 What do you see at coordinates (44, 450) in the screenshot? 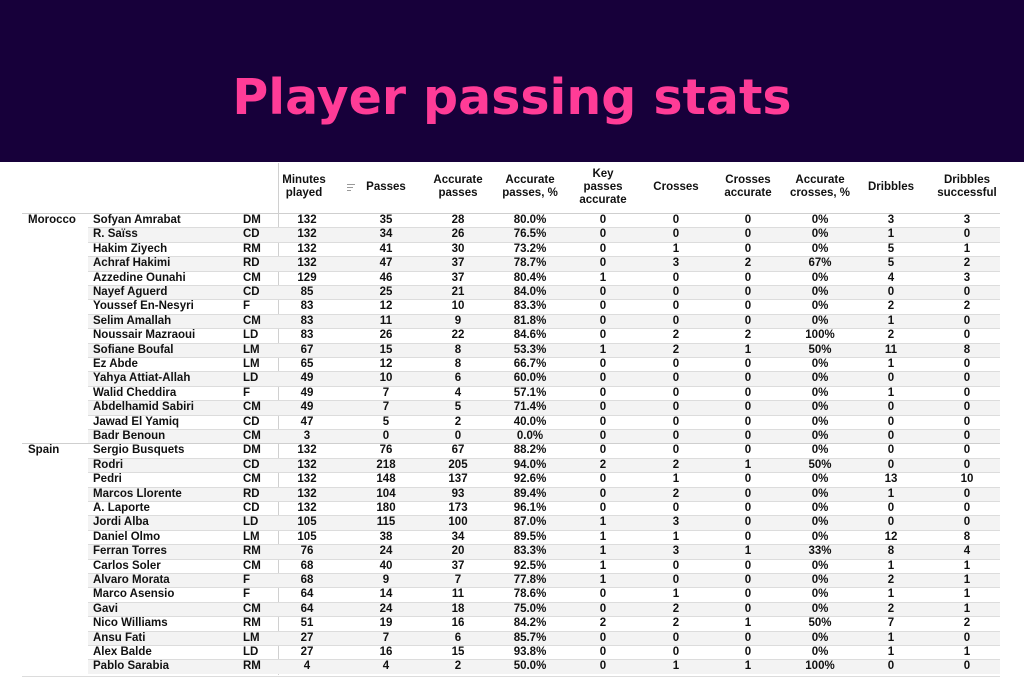
I see `team-label: Spain` at bounding box center [44, 450].